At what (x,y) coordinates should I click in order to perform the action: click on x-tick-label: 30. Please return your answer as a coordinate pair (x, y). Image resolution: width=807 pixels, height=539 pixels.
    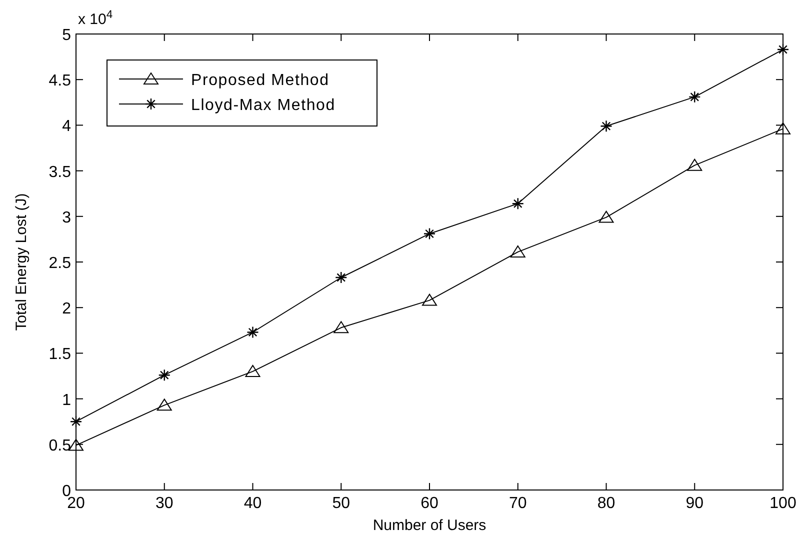
    Looking at the image, I should click on (164, 503).